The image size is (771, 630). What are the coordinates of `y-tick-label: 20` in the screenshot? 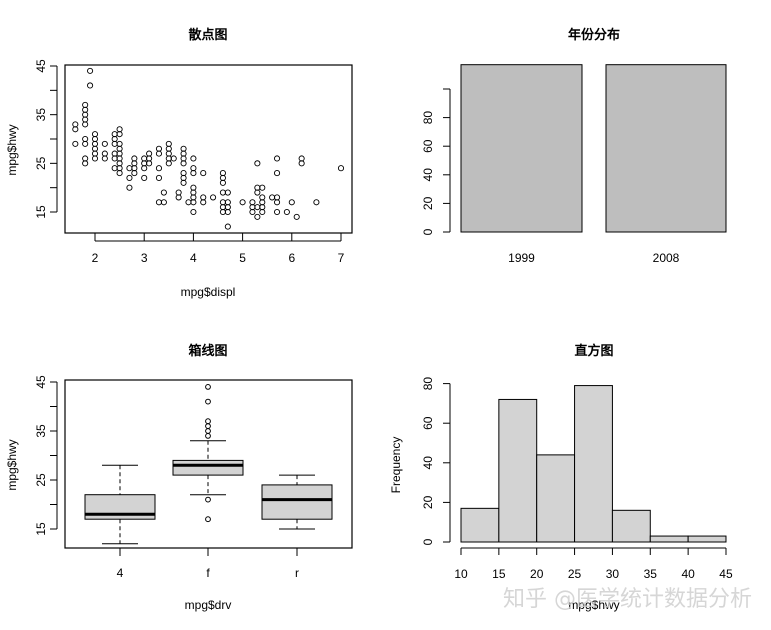 It's located at (428, 203).